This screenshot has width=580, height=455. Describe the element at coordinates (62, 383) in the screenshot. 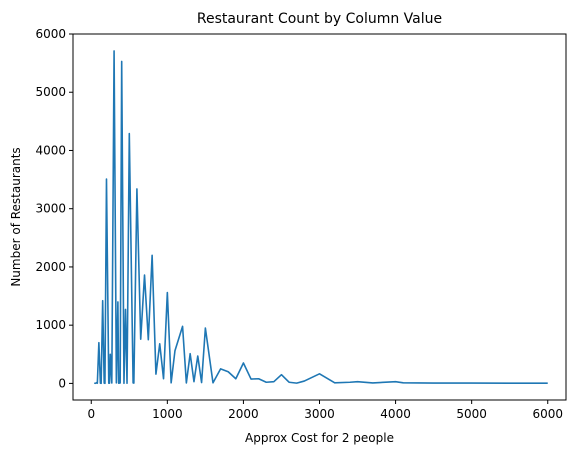

I see `y-tick-label: 0` at that location.